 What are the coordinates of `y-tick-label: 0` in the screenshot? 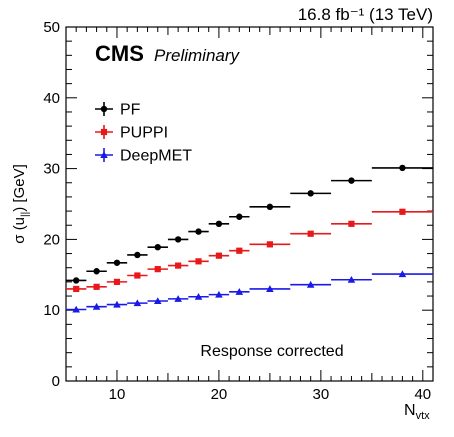 It's located at (56, 381).